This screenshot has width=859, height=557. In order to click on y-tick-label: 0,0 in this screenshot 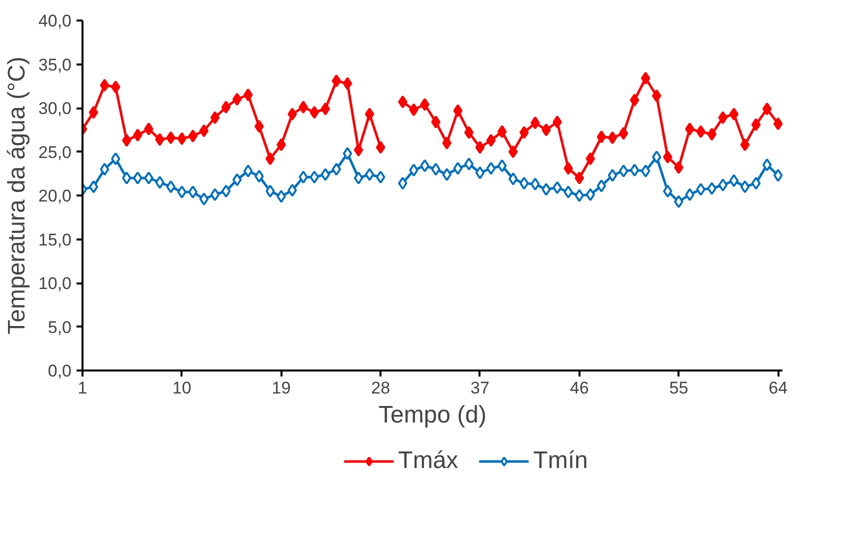, I will do `click(60, 371)`.